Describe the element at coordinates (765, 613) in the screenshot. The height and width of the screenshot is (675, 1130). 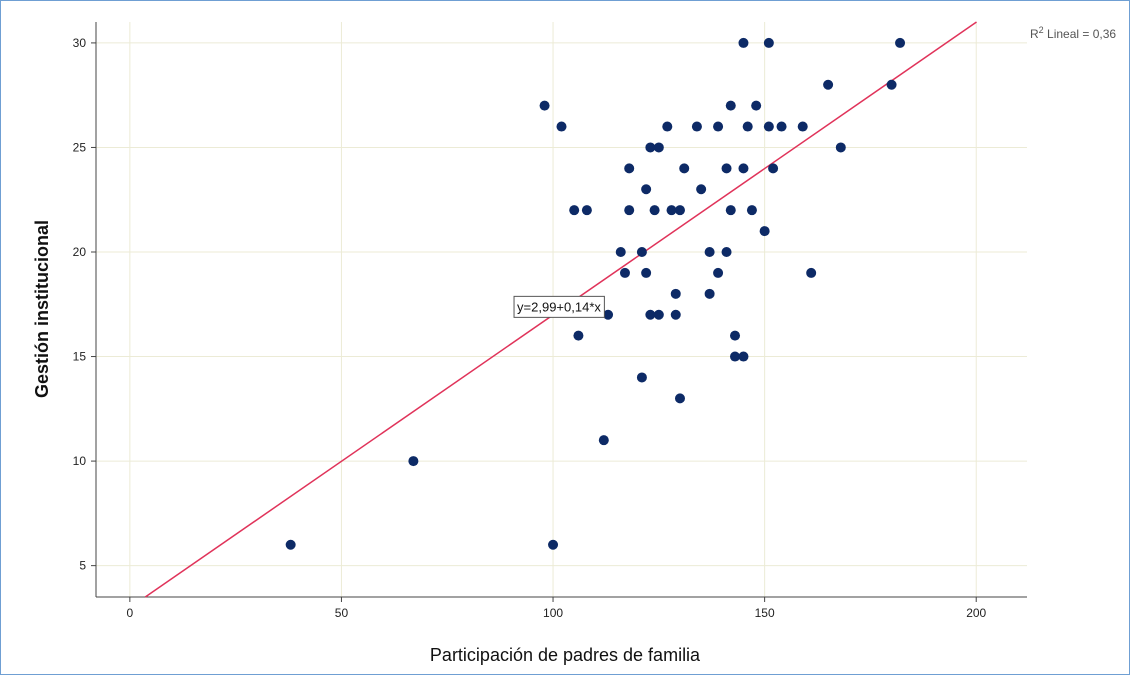
I see `x-tick-label: 150` at that location.